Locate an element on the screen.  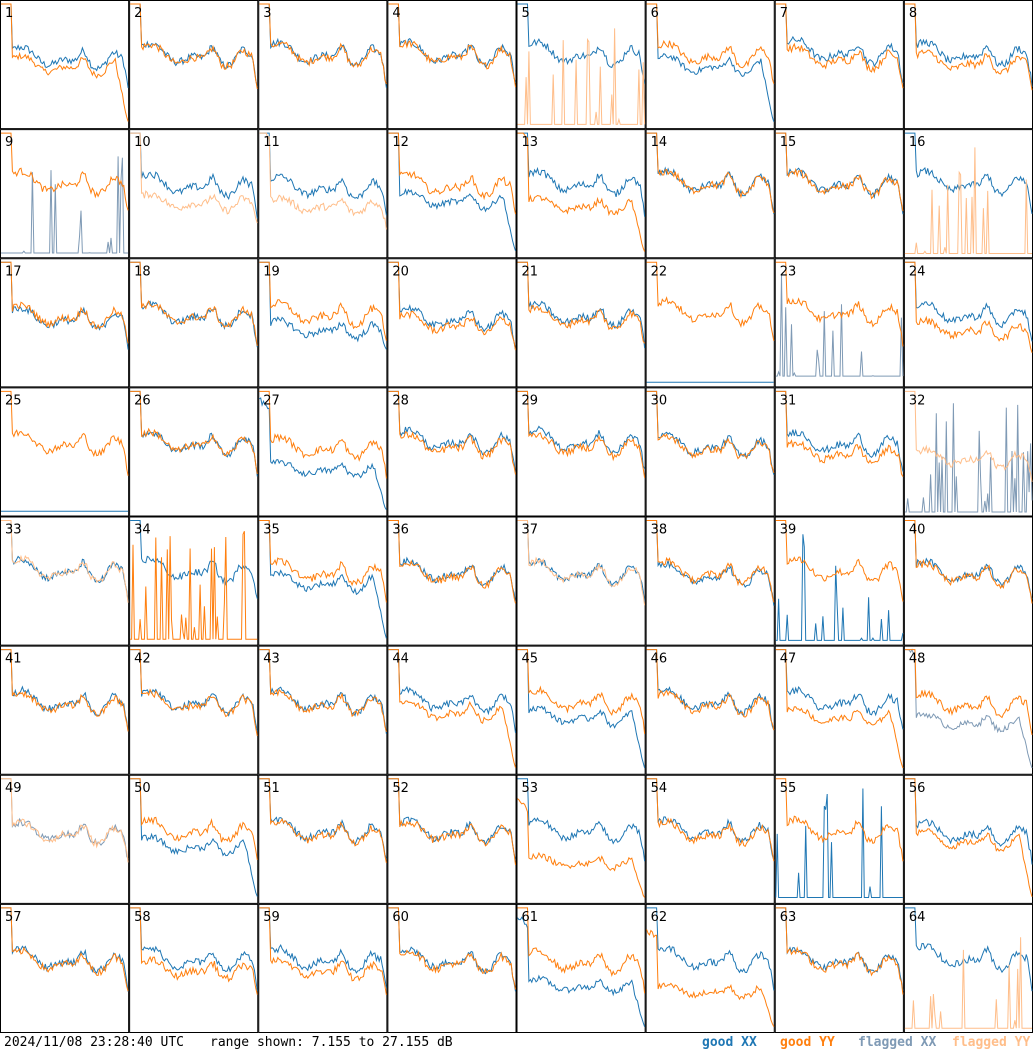
panel-label: 51 is located at coordinates (271, 788).